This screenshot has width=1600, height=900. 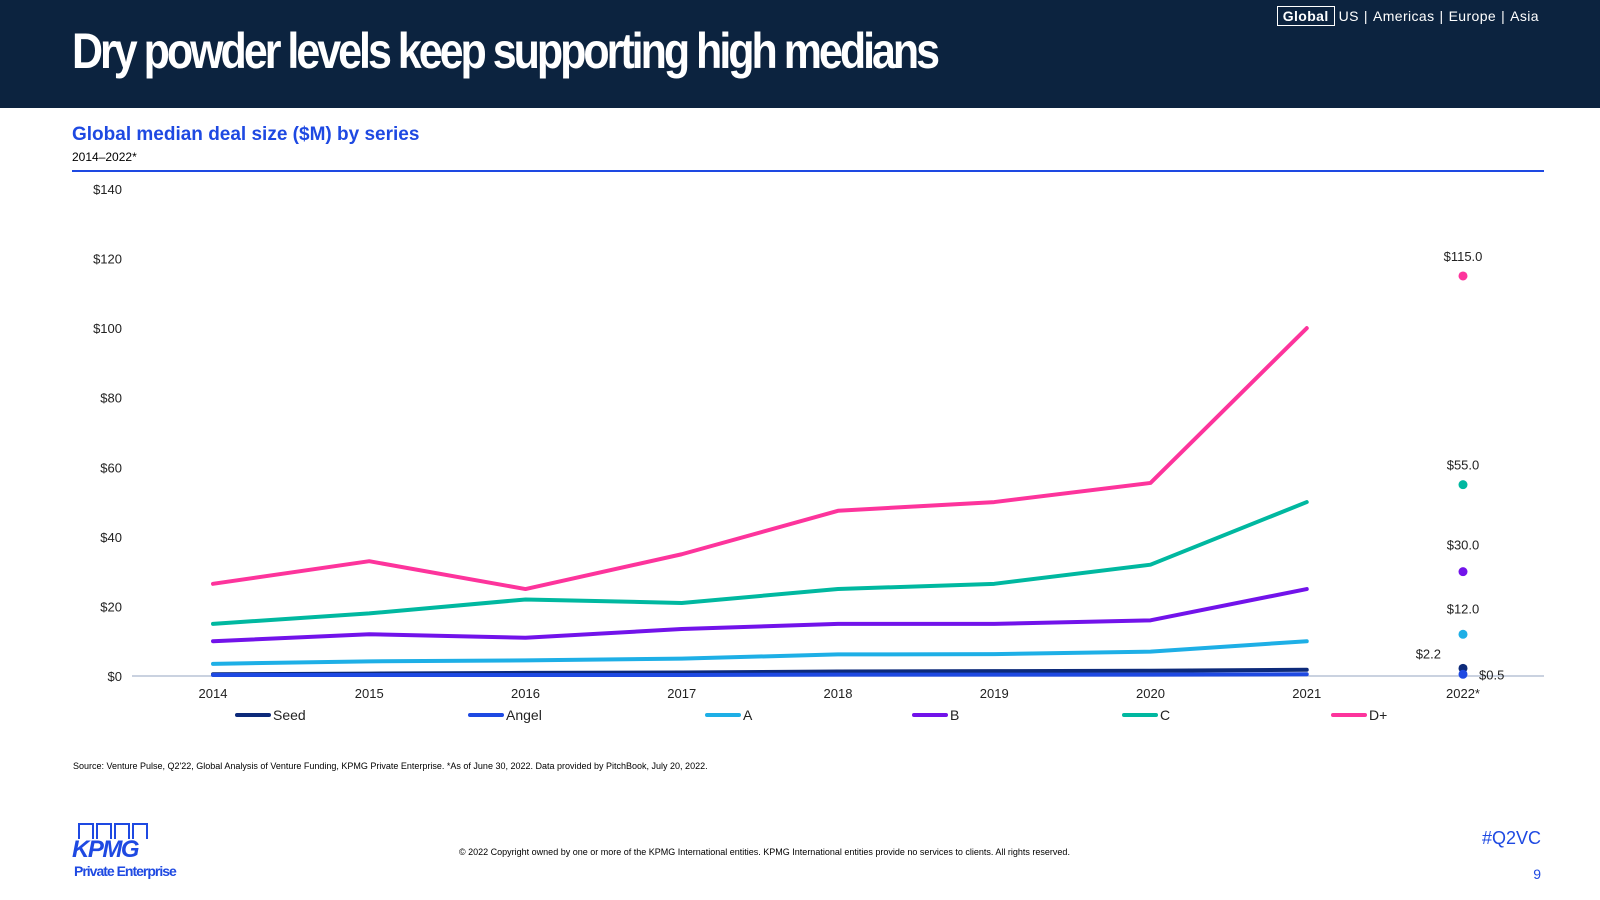 What do you see at coordinates (213, 693) in the screenshot?
I see `x-tick-label: 2014` at bounding box center [213, 693].